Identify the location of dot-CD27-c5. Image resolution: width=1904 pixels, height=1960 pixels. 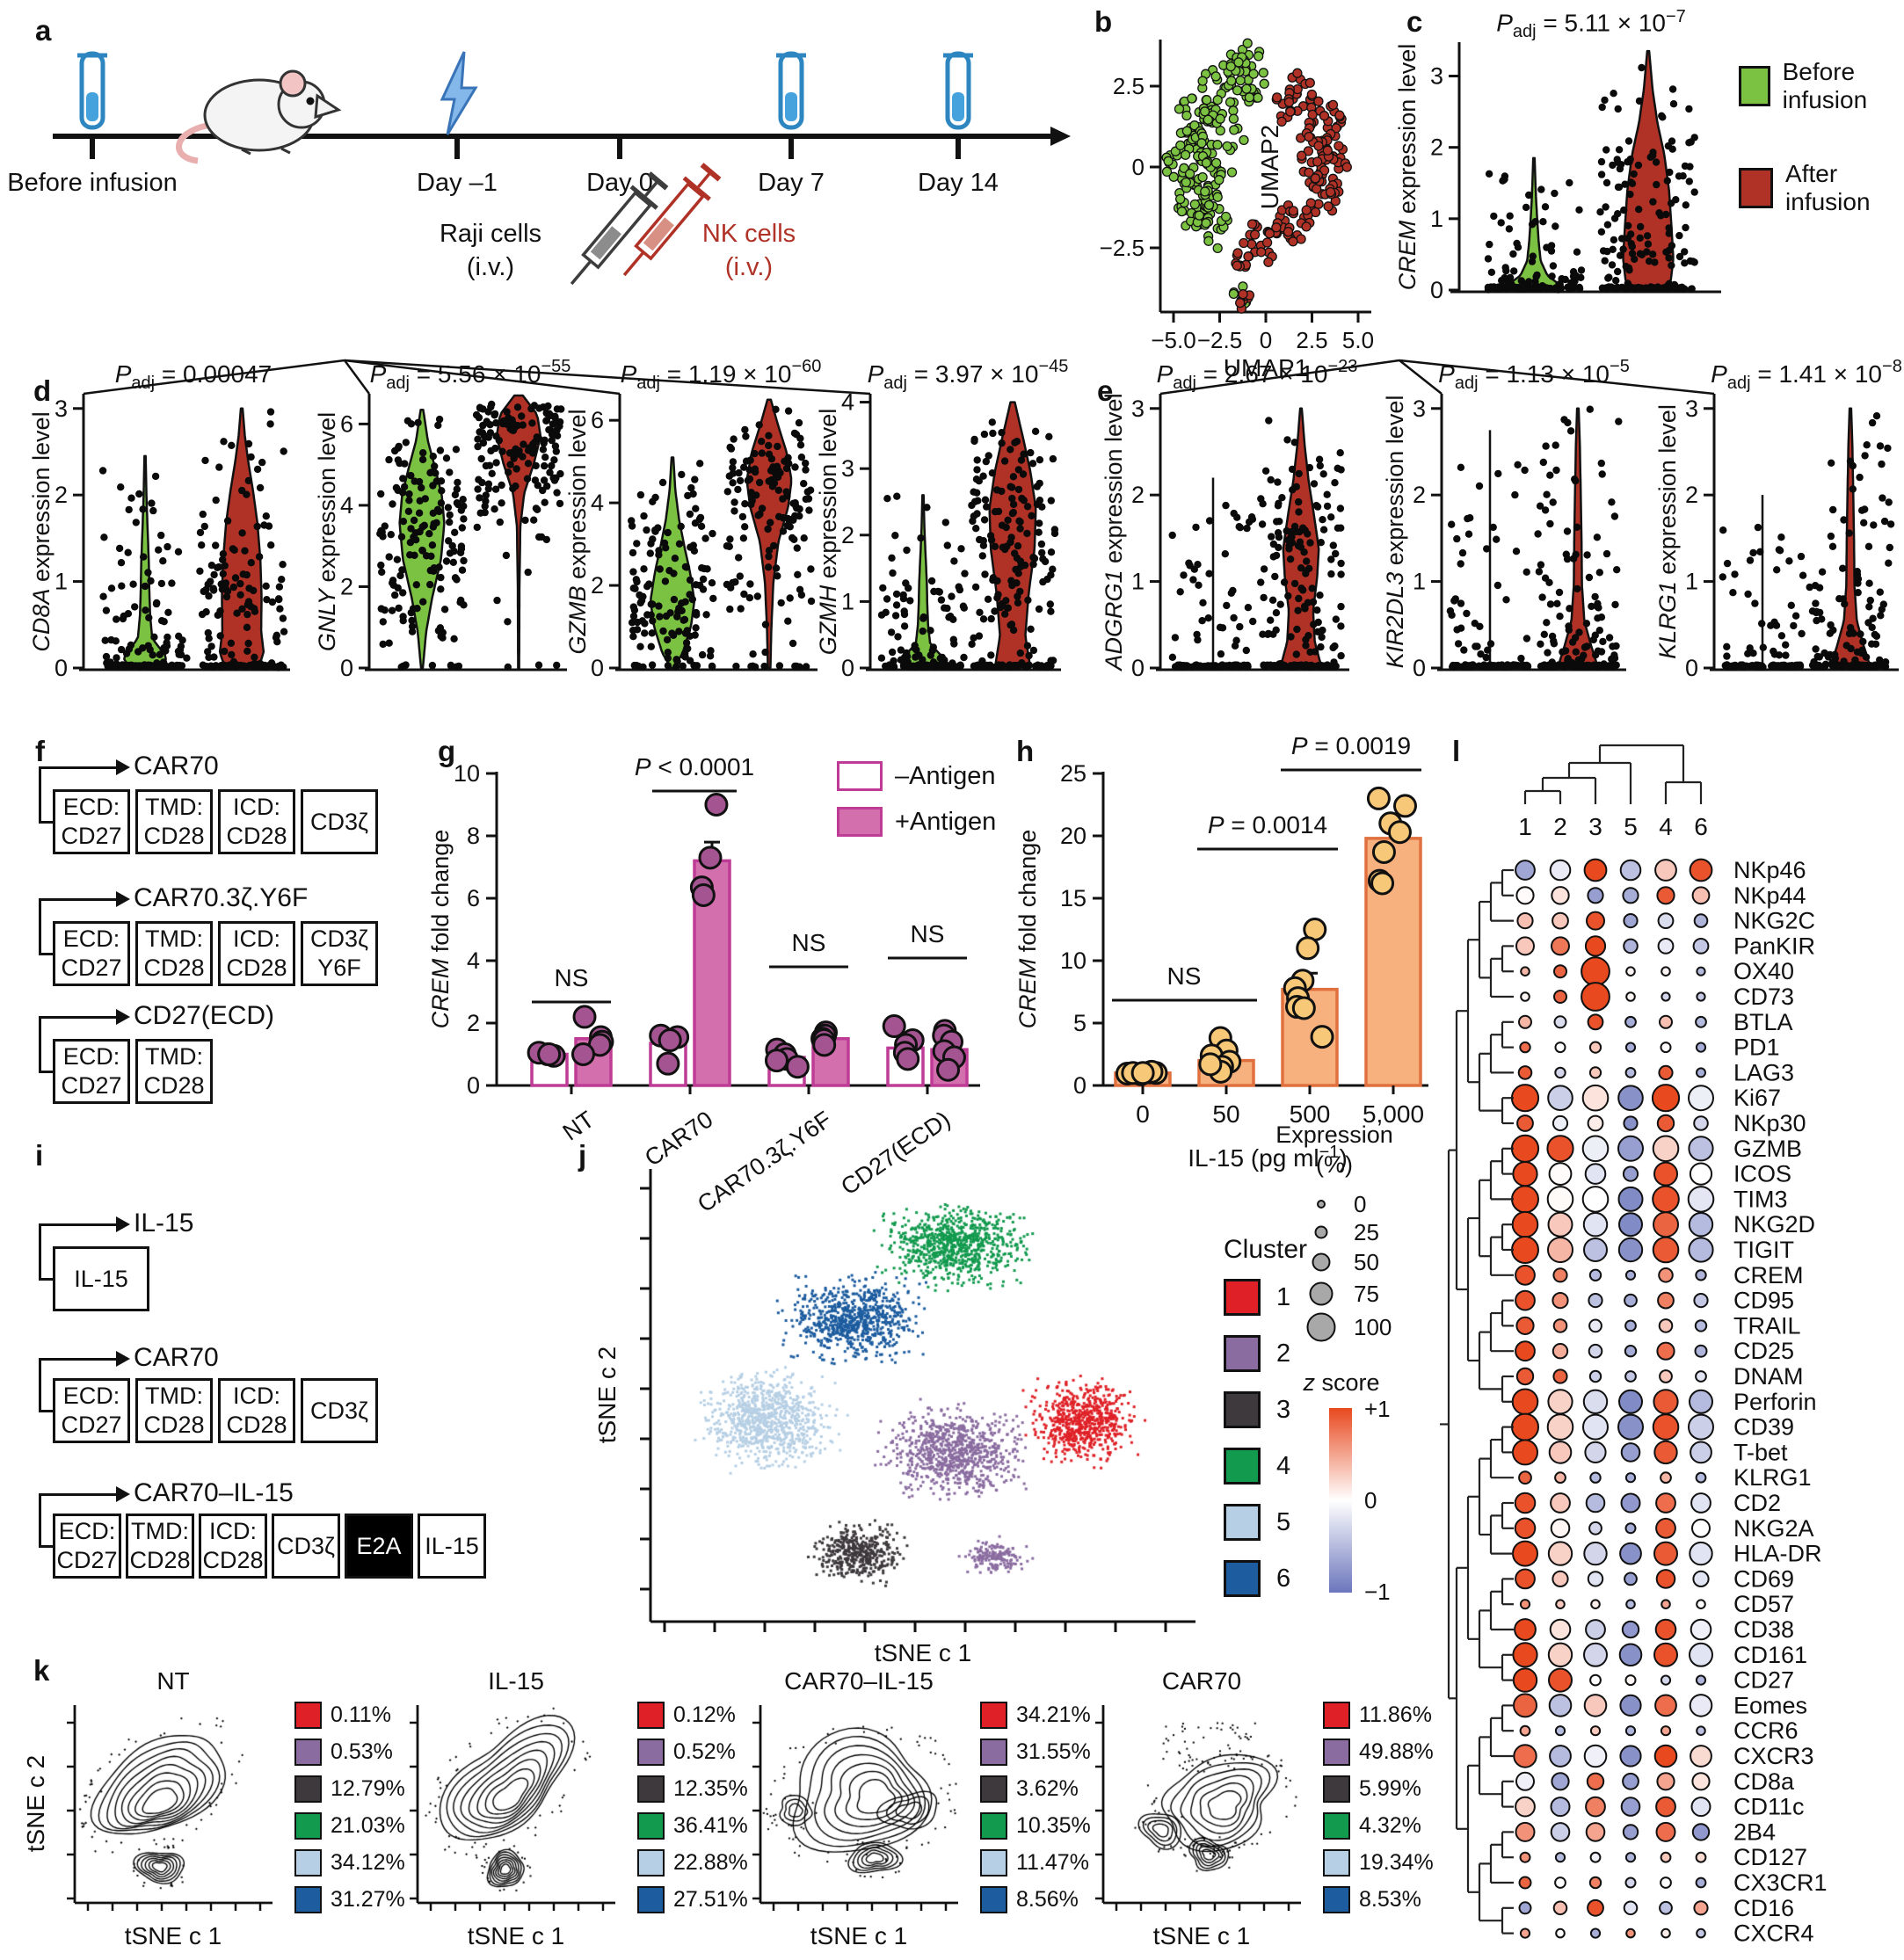
(1630, 1680).